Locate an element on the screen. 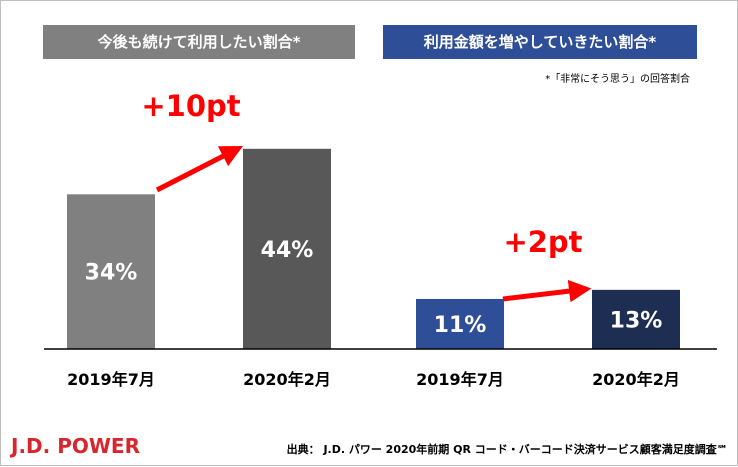 The width and height of the screenshot is (738, 467). left-bar-value-label-1: 34% is located at coordinates (111, 273).